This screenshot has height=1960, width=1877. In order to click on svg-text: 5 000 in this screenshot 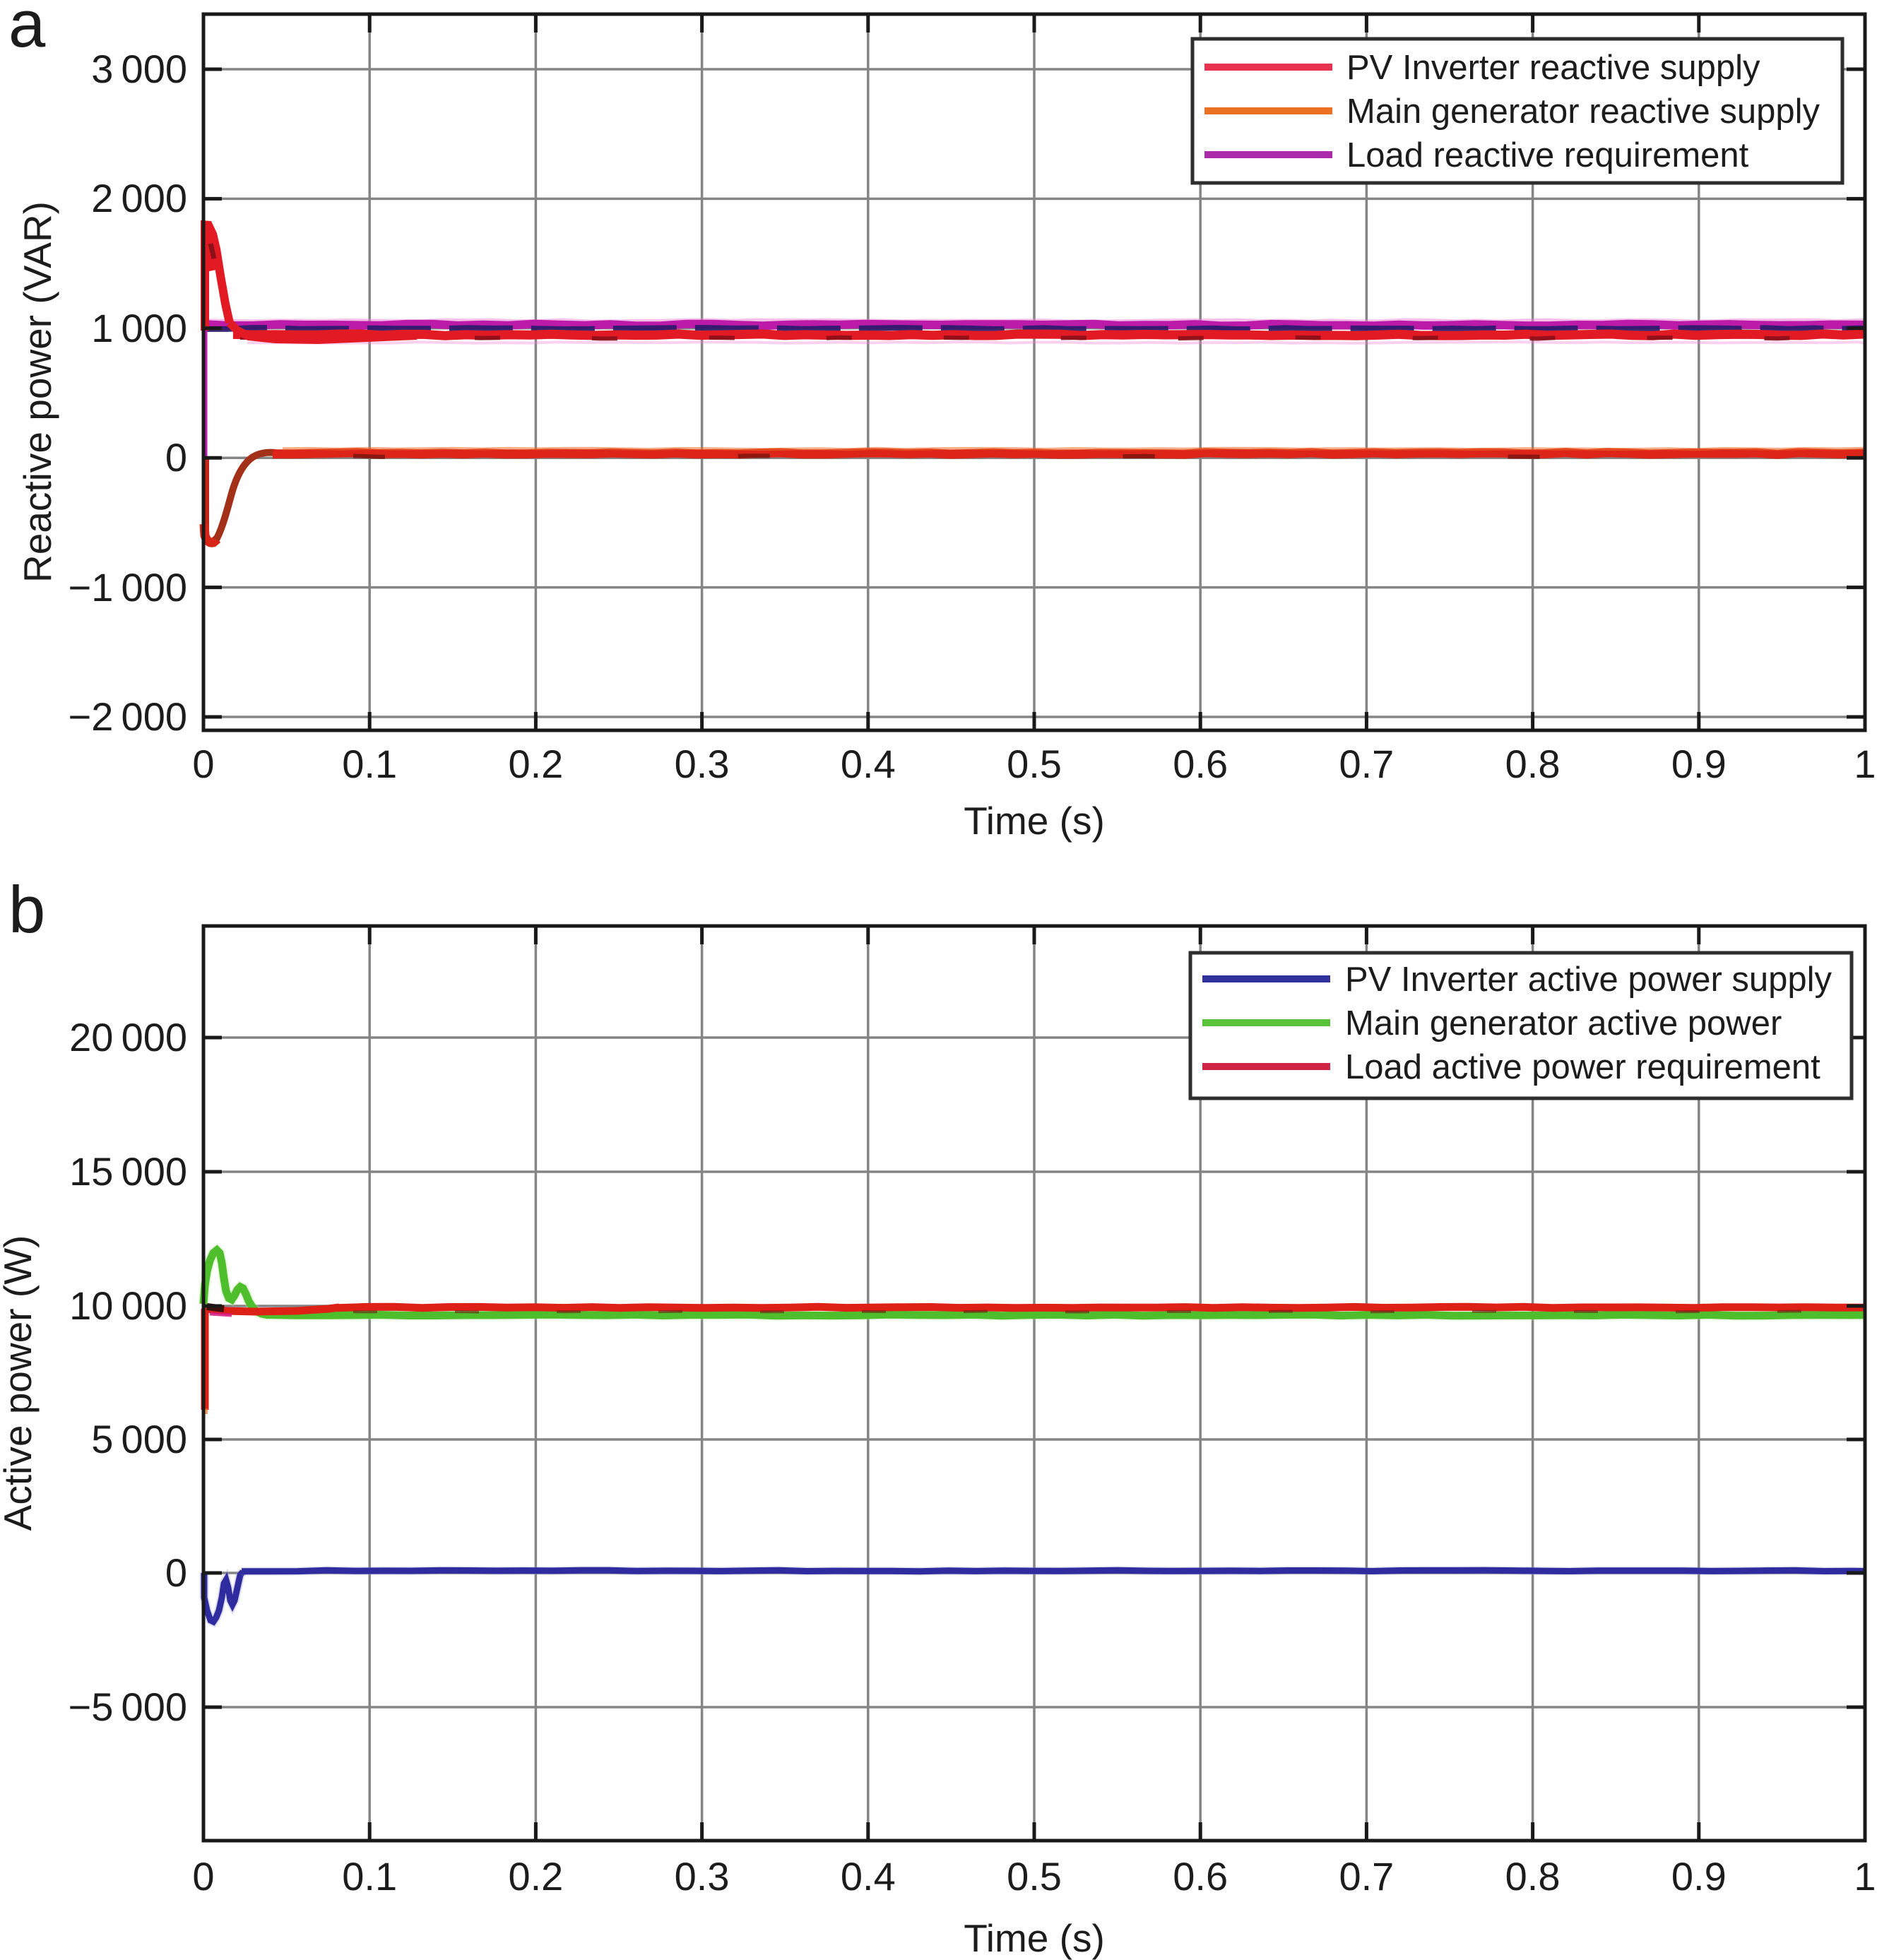, I will do `click(139, 1439)`.